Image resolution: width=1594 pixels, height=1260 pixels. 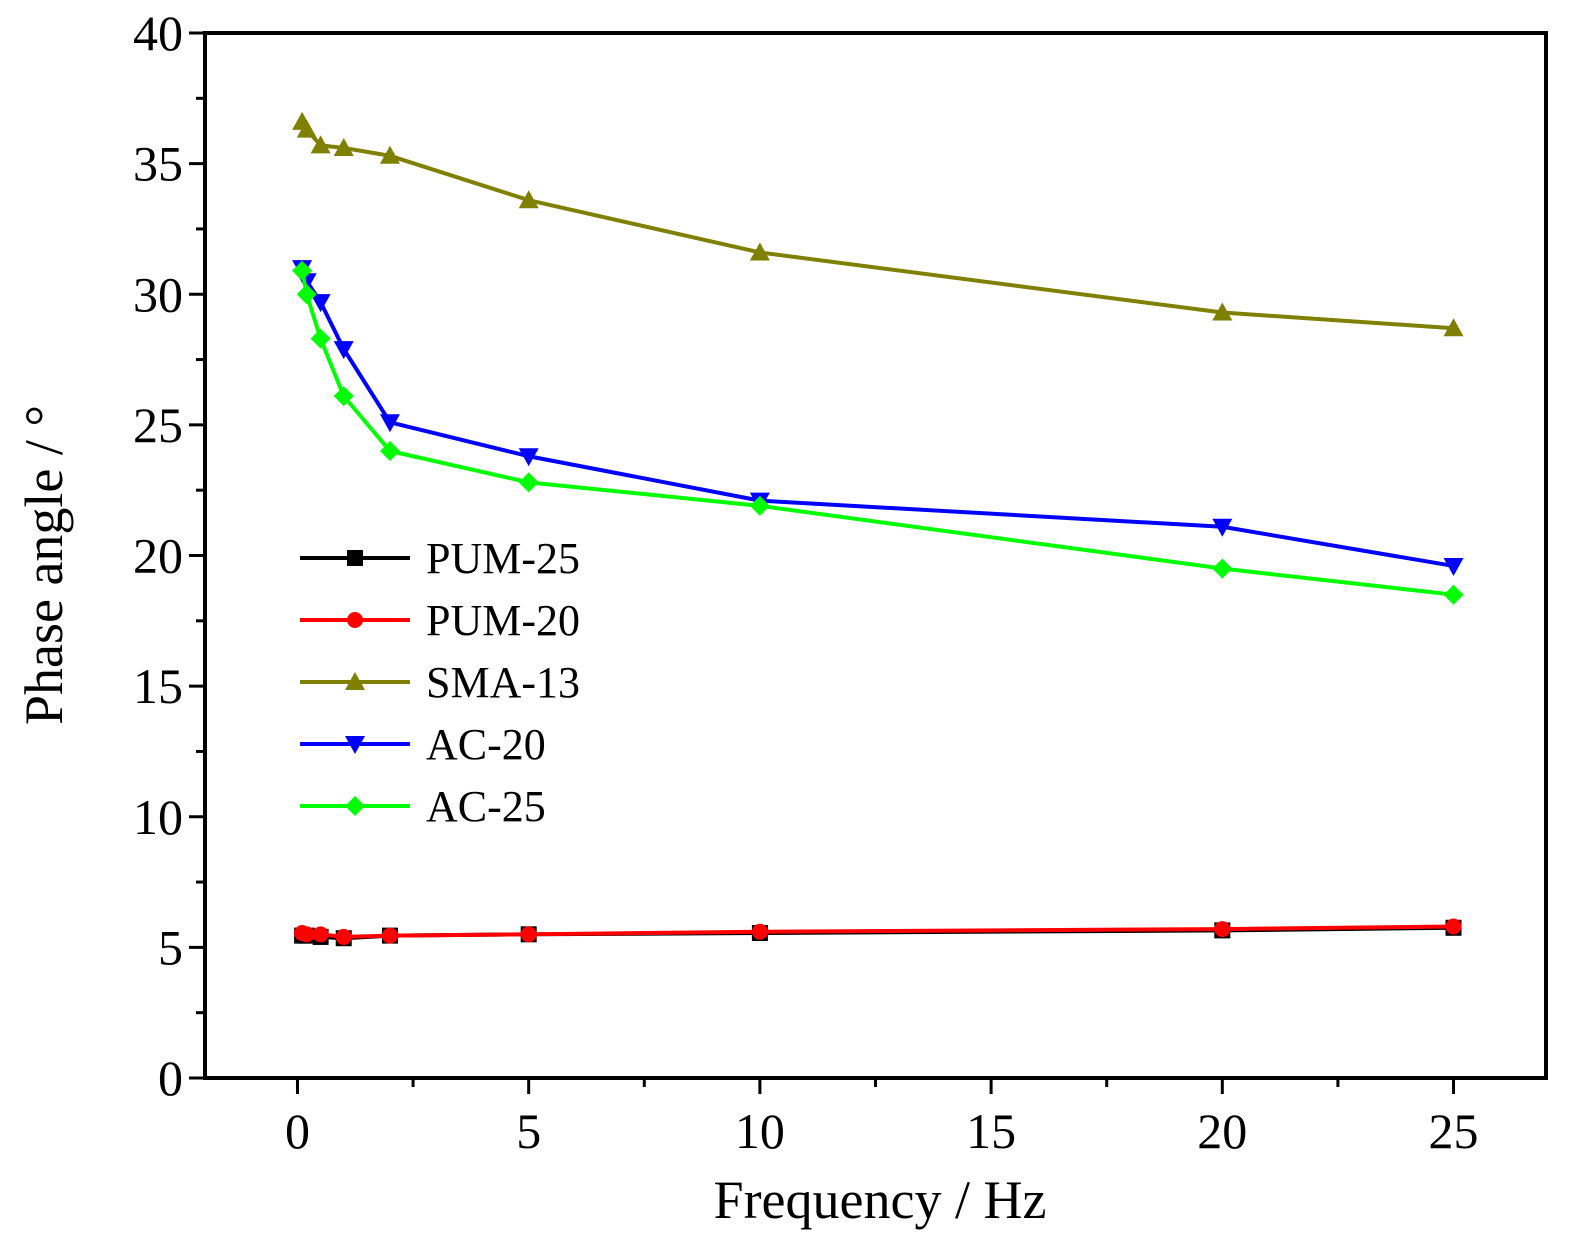 What do you see at coordinates (880, 1200) in the screenshot?
I see `x-axis-title: Frequency / Hz` at bounding box center [880, 1200].